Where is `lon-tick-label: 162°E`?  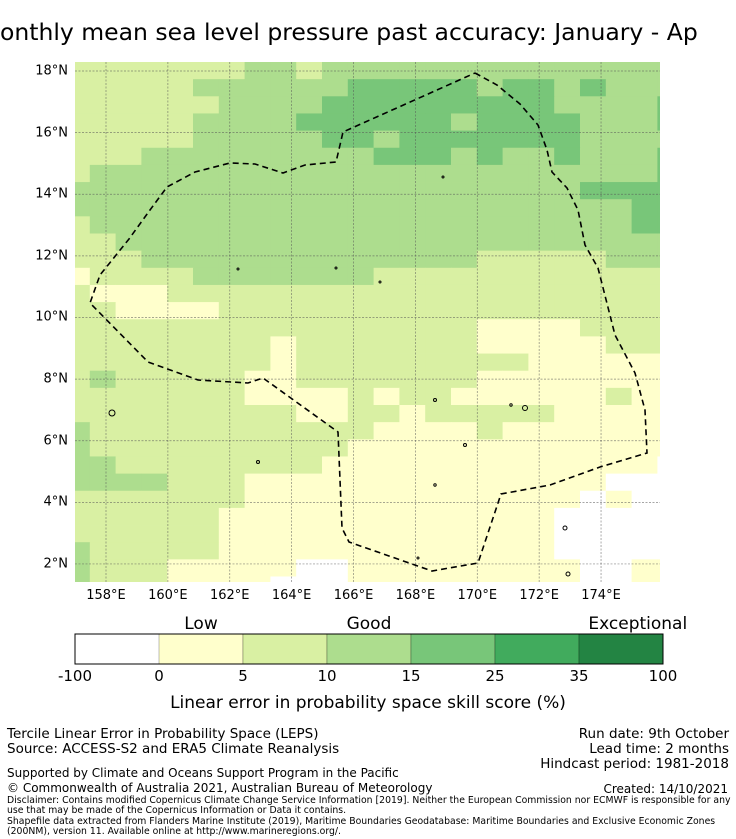
lon-tick-label: 162°E is located at coordinates (229, 595).